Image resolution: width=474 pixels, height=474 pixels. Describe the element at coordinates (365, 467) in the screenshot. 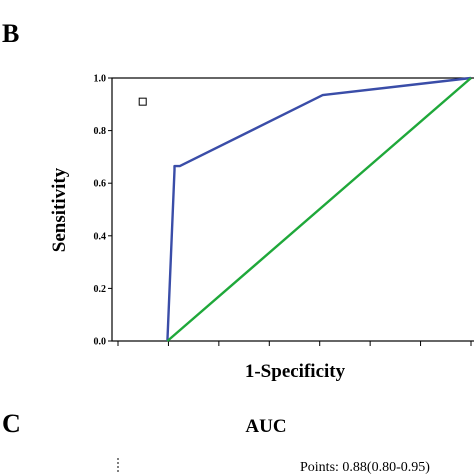

I see `auc-points-text: Points: 0.88(0.80-0.95)` at that location.